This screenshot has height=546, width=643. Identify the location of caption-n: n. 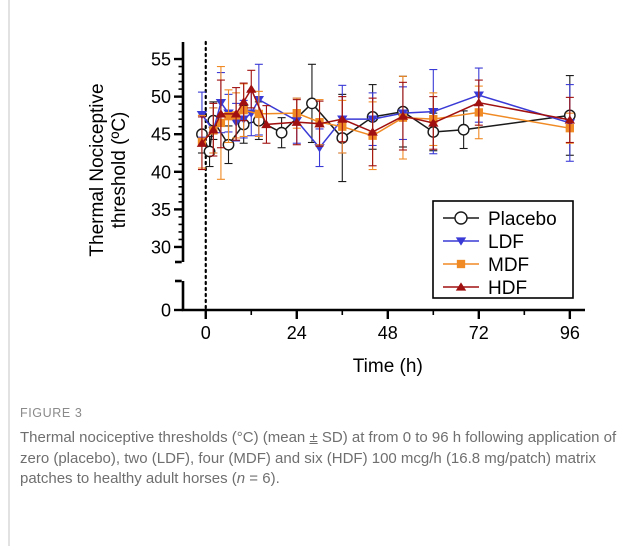
(241, 478).